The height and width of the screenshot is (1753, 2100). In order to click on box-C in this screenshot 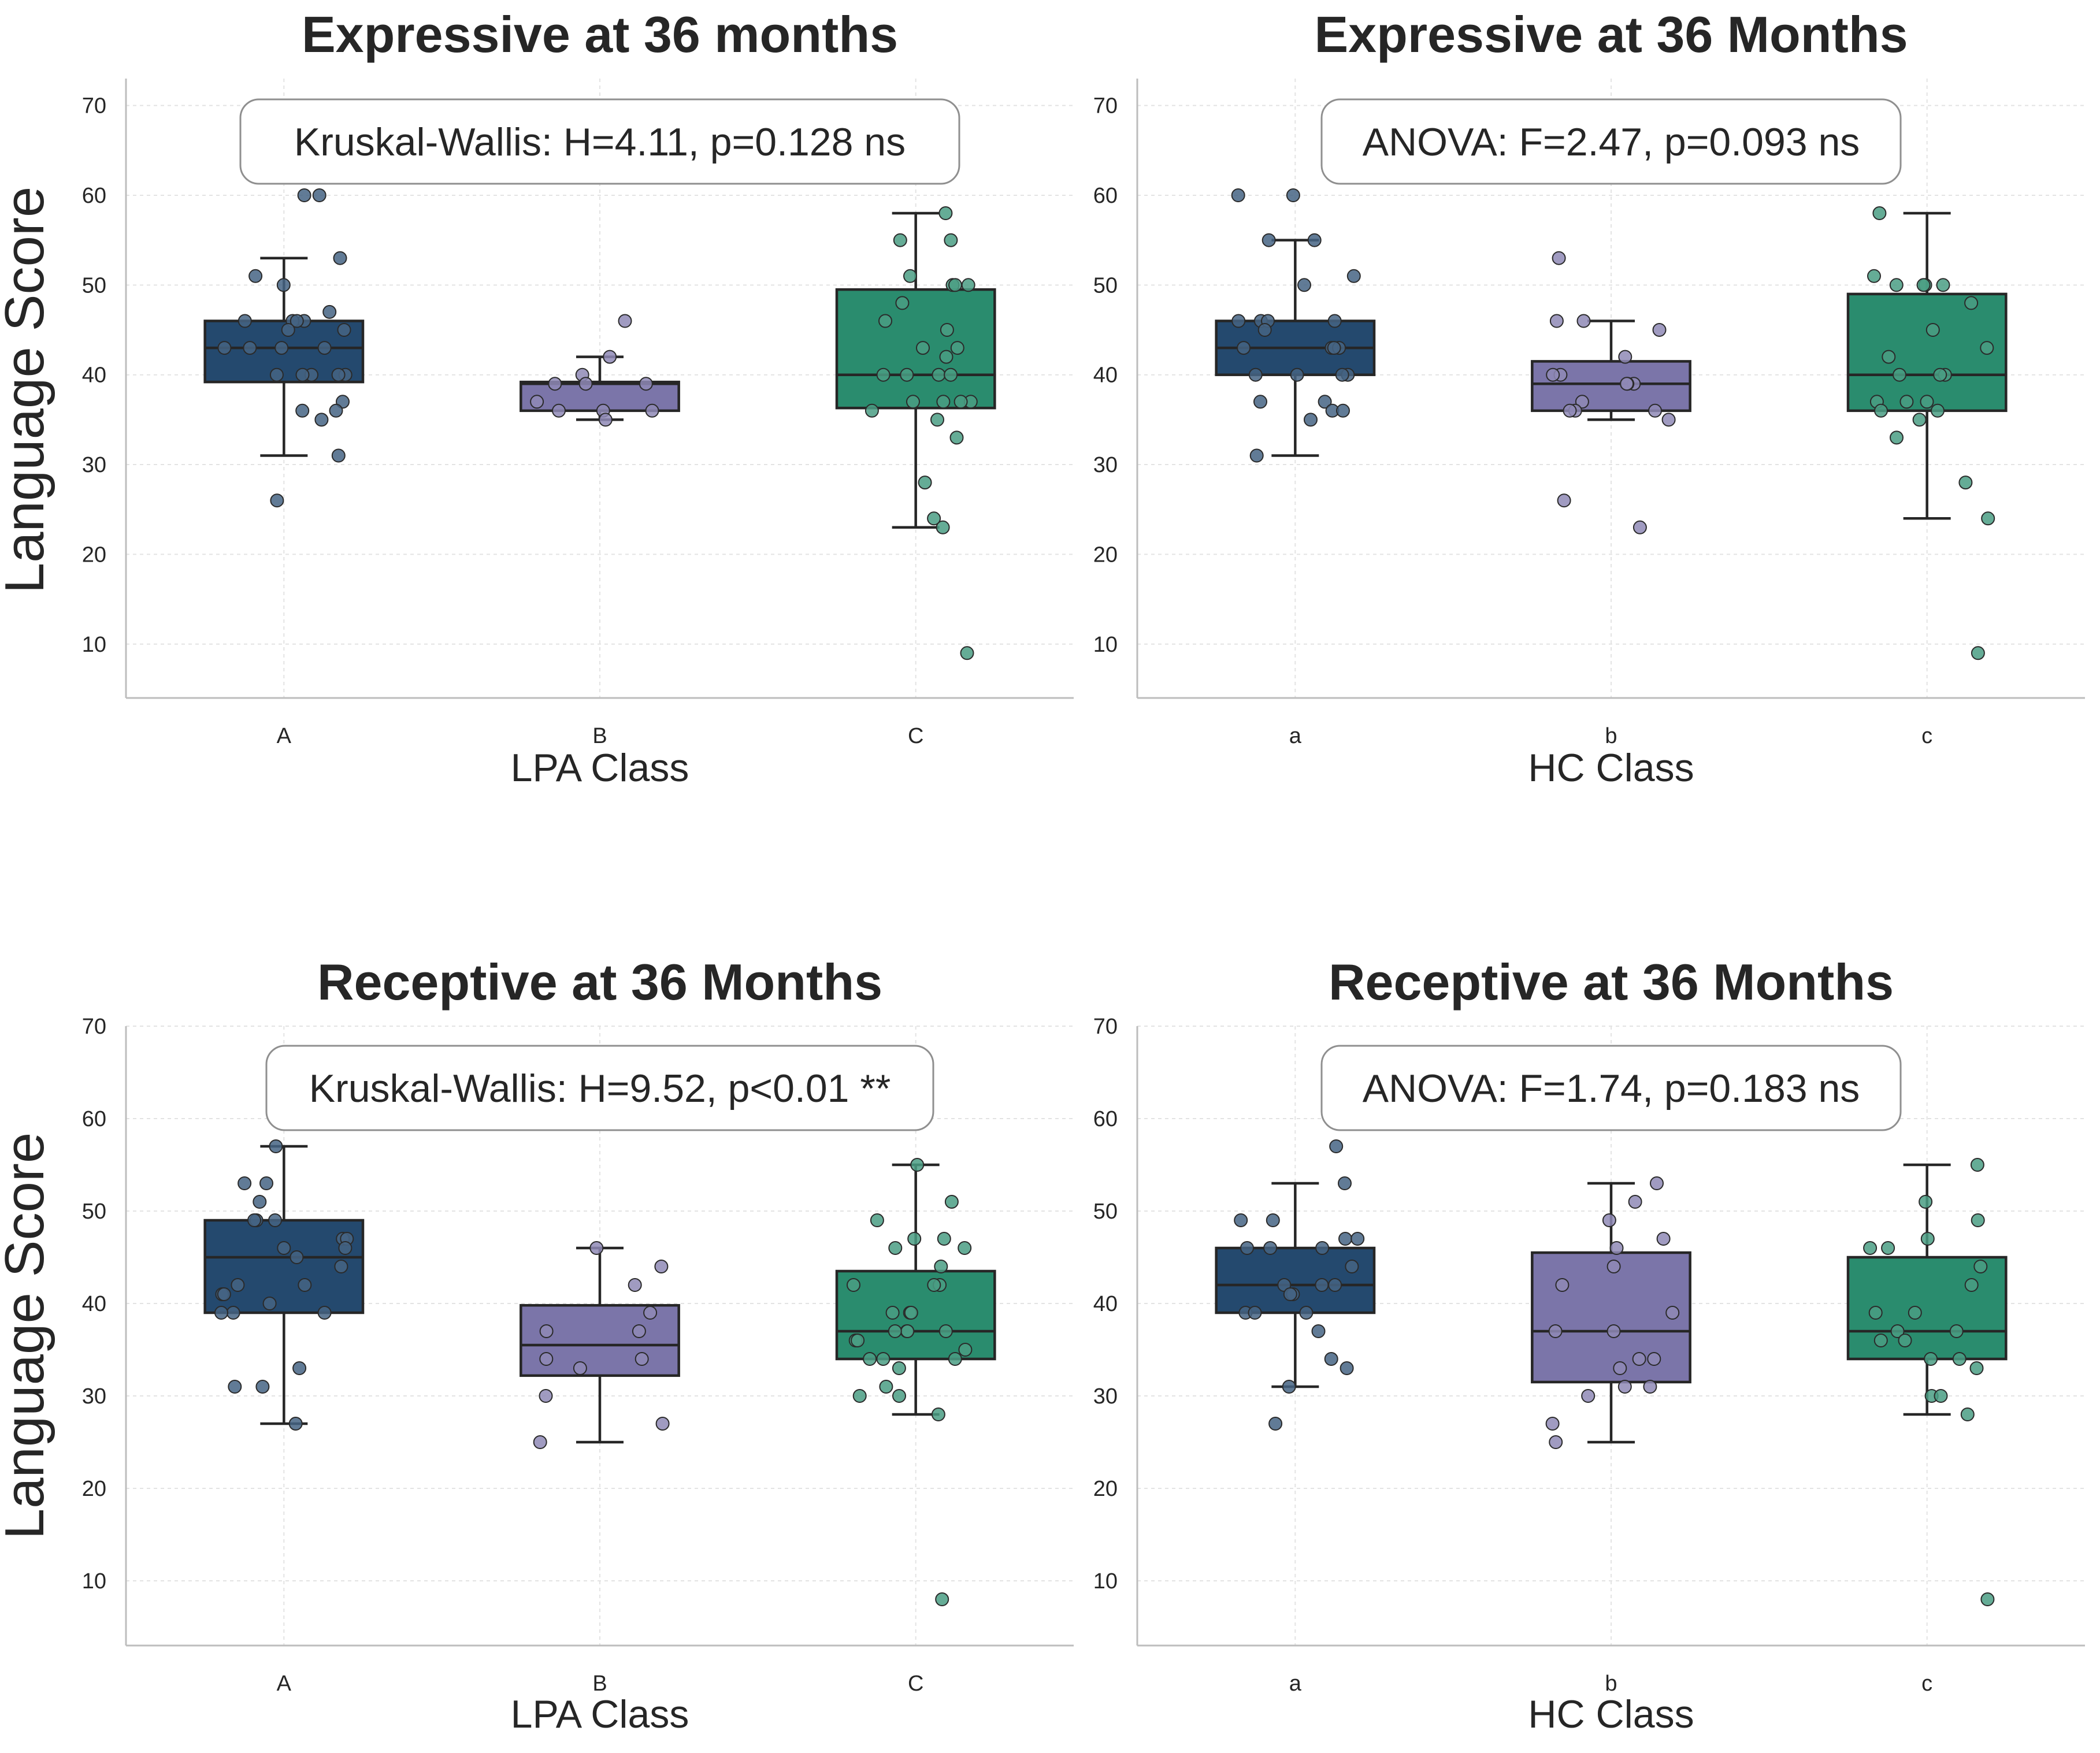, I will do `click(915, 1289)`.